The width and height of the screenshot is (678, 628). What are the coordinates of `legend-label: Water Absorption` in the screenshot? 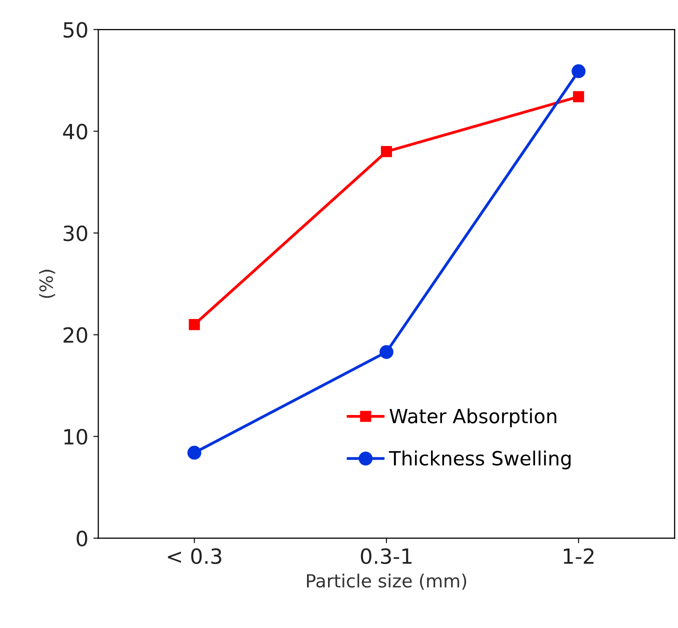 It's located at (473, 418).